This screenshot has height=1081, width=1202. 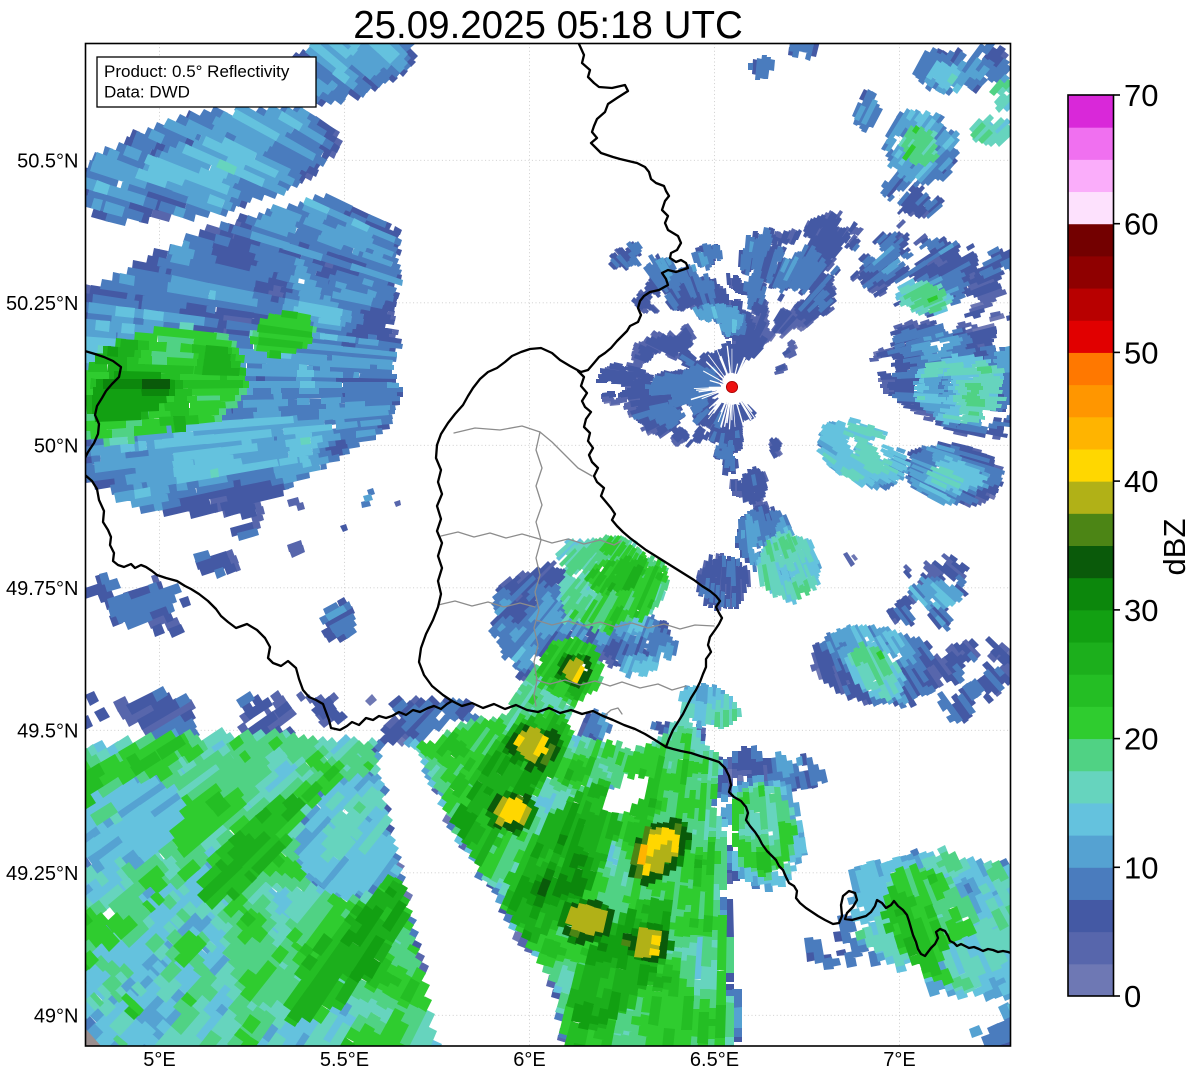 I want to click on svg-text: 50.5°N, so click(x=47, y=161).